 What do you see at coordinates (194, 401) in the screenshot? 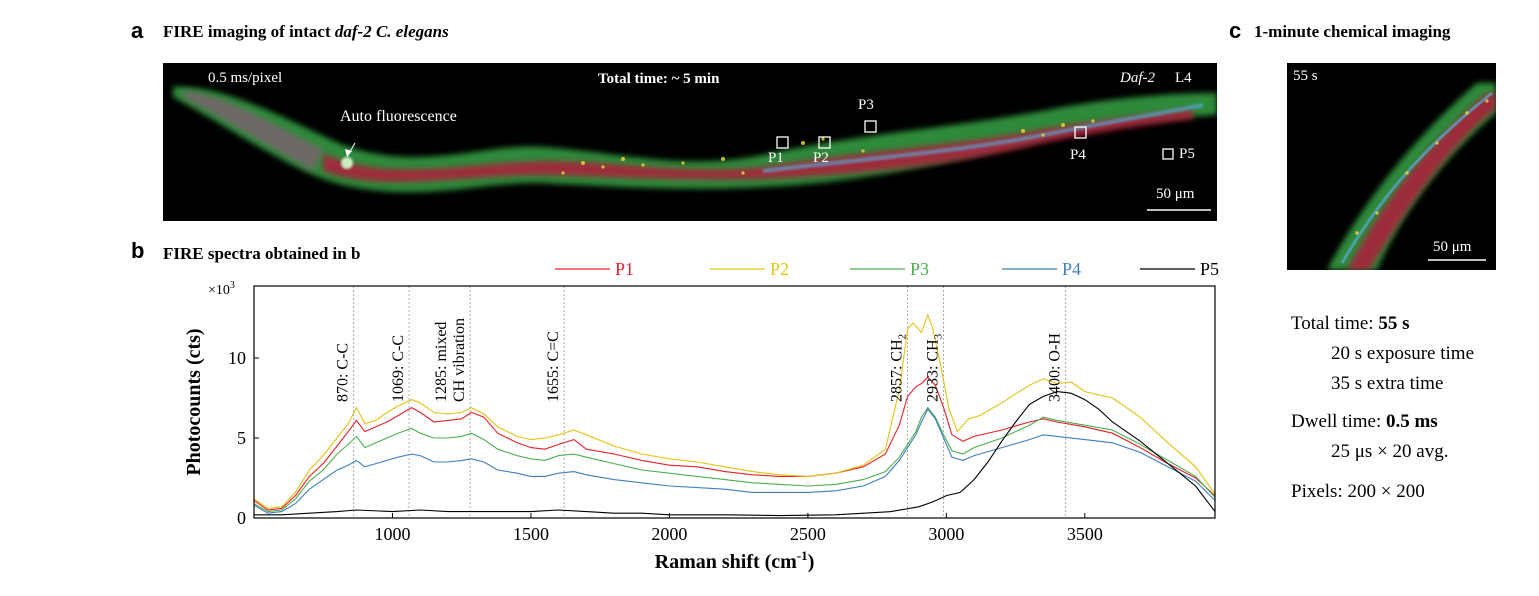
I see `y-axis-label: Photocounts (cts)` at bounding box center [194, 401].